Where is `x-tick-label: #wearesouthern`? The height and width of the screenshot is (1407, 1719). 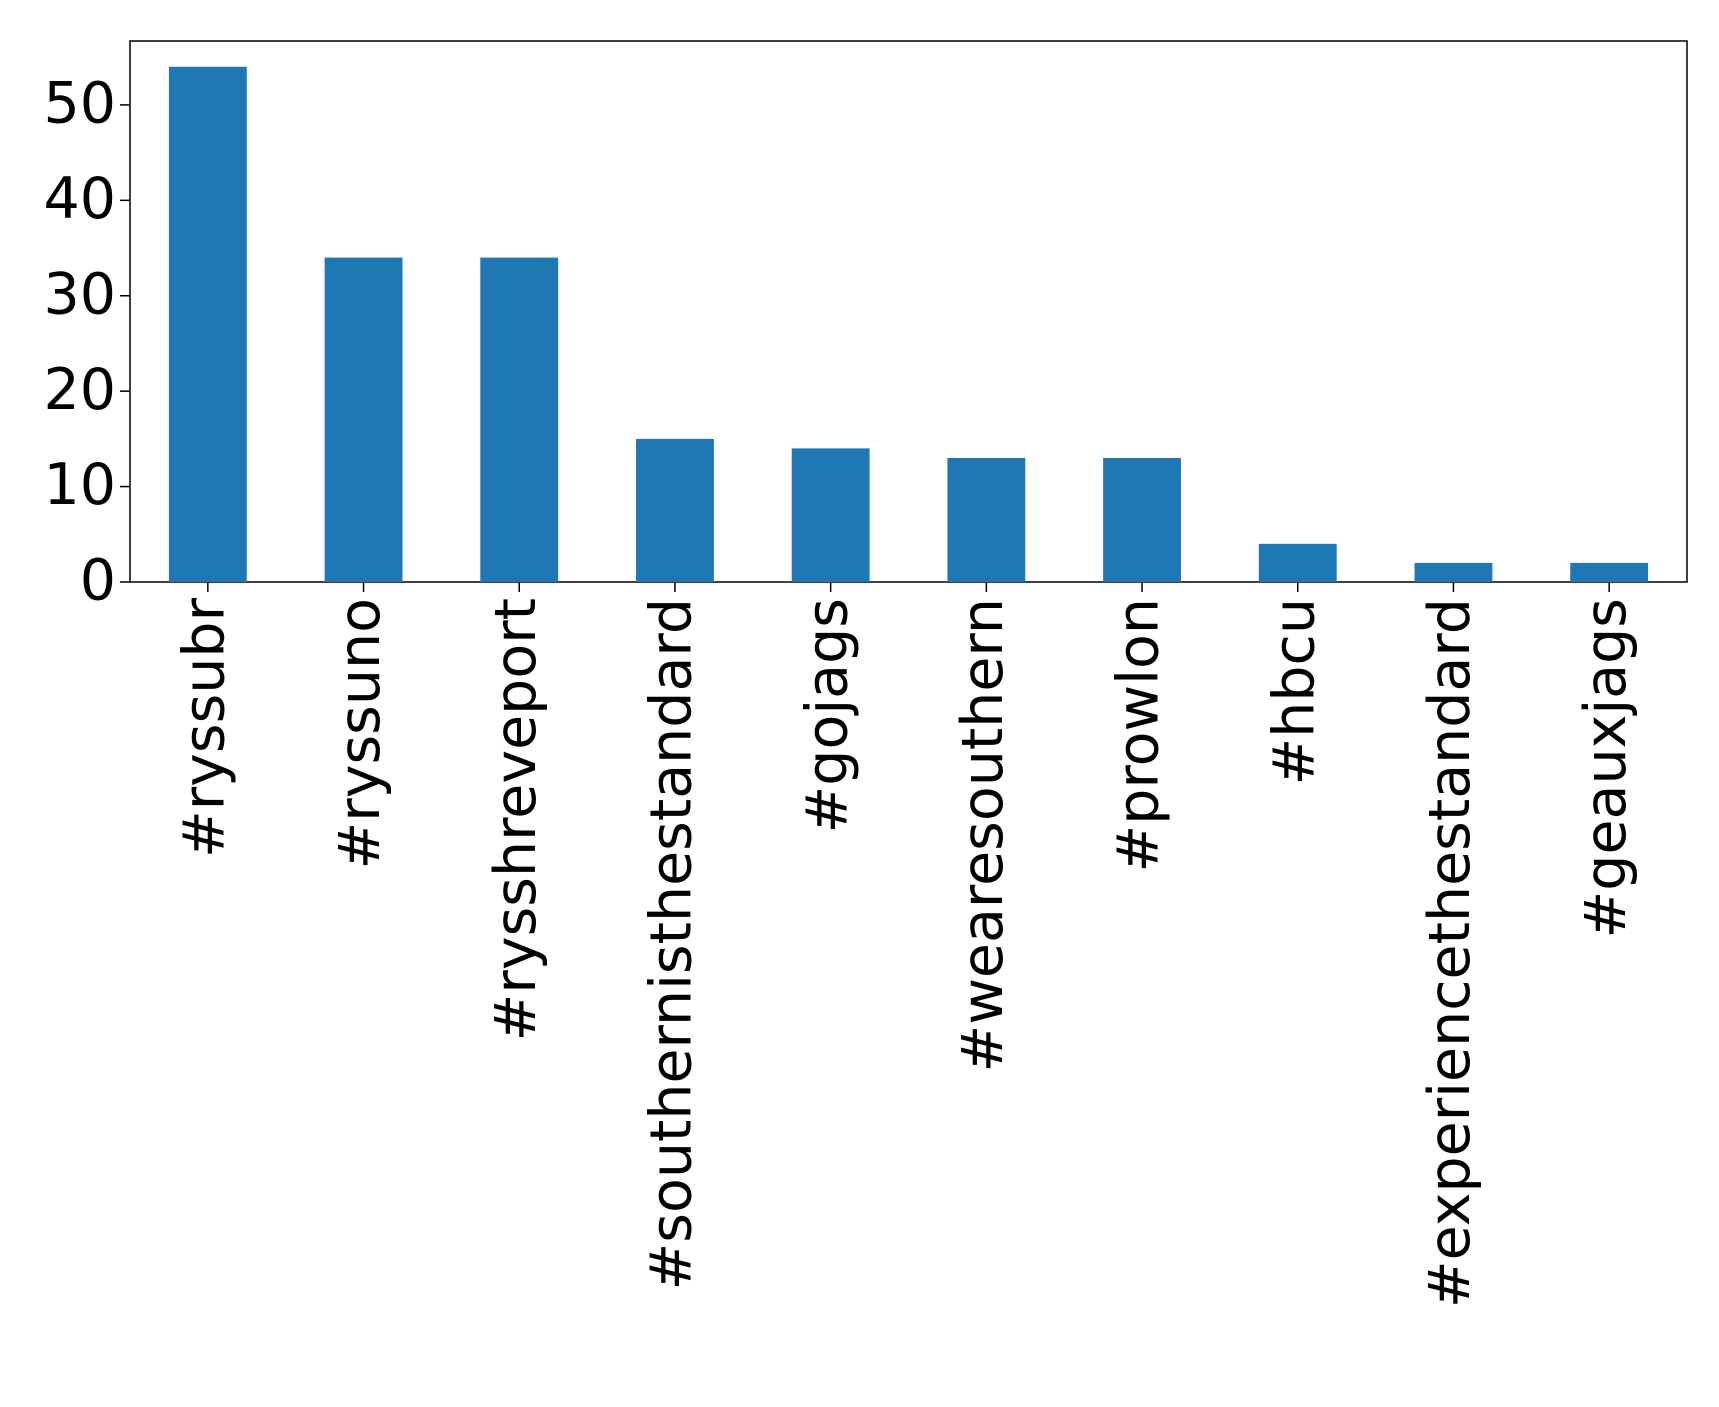 x-tick-label: #wearesouthern is located at coordinates (983, 835).